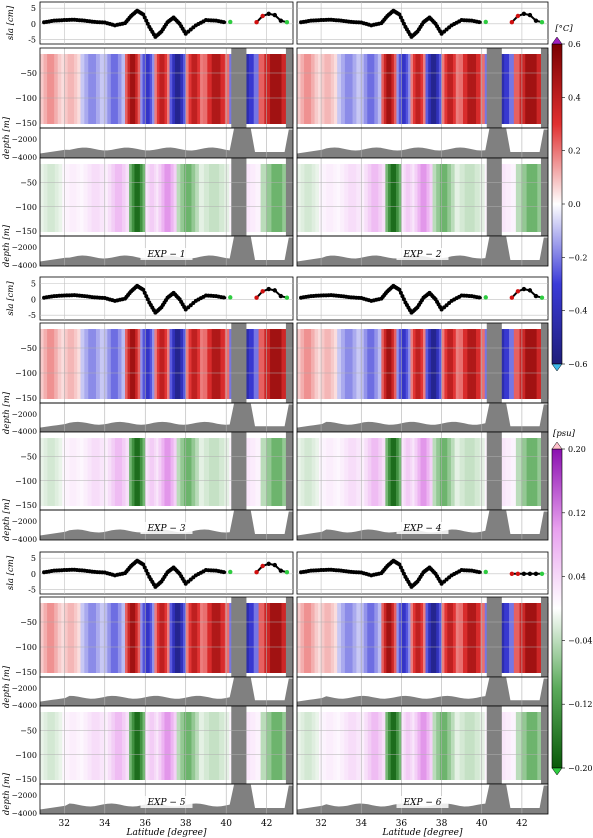 This screenshot has width=593, height=838. I want to click on depth-axis-title: depth [m], so click(7, 793).